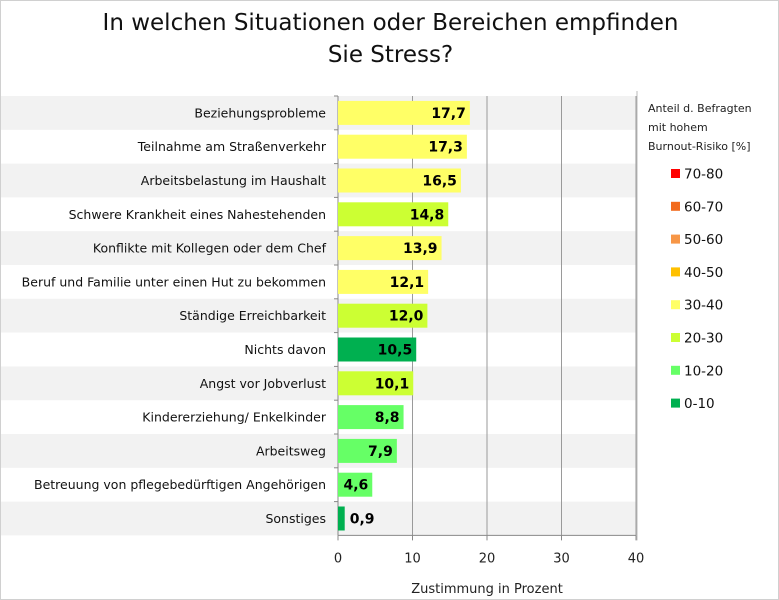 Image resolution: width=779 pixels, height=600 pixels. I want to click on x-tick-label: 20, so click(487, 558).